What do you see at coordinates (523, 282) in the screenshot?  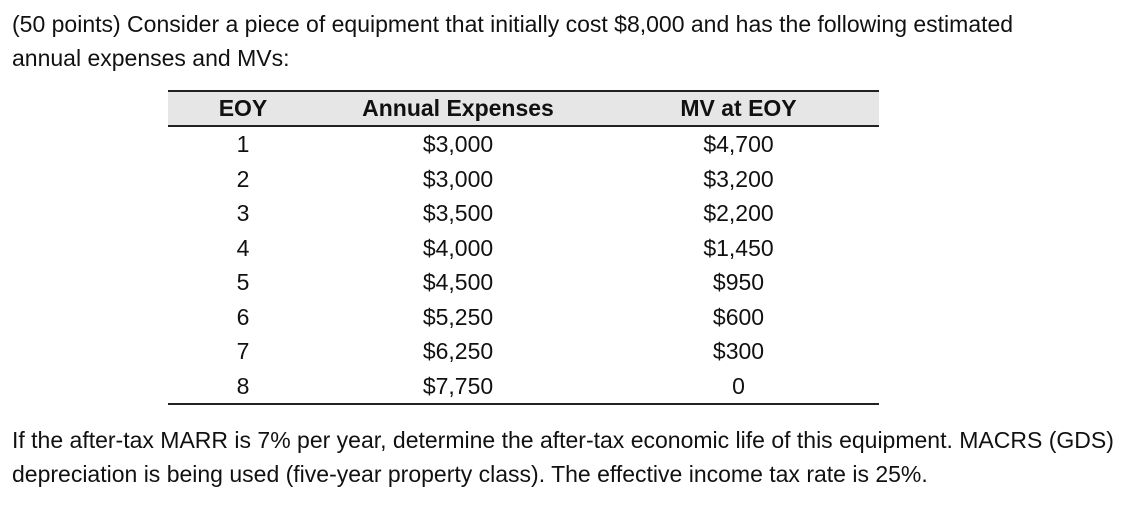 I see `table-row: 5 $4,500 $950` at bounding box center [523, 282].